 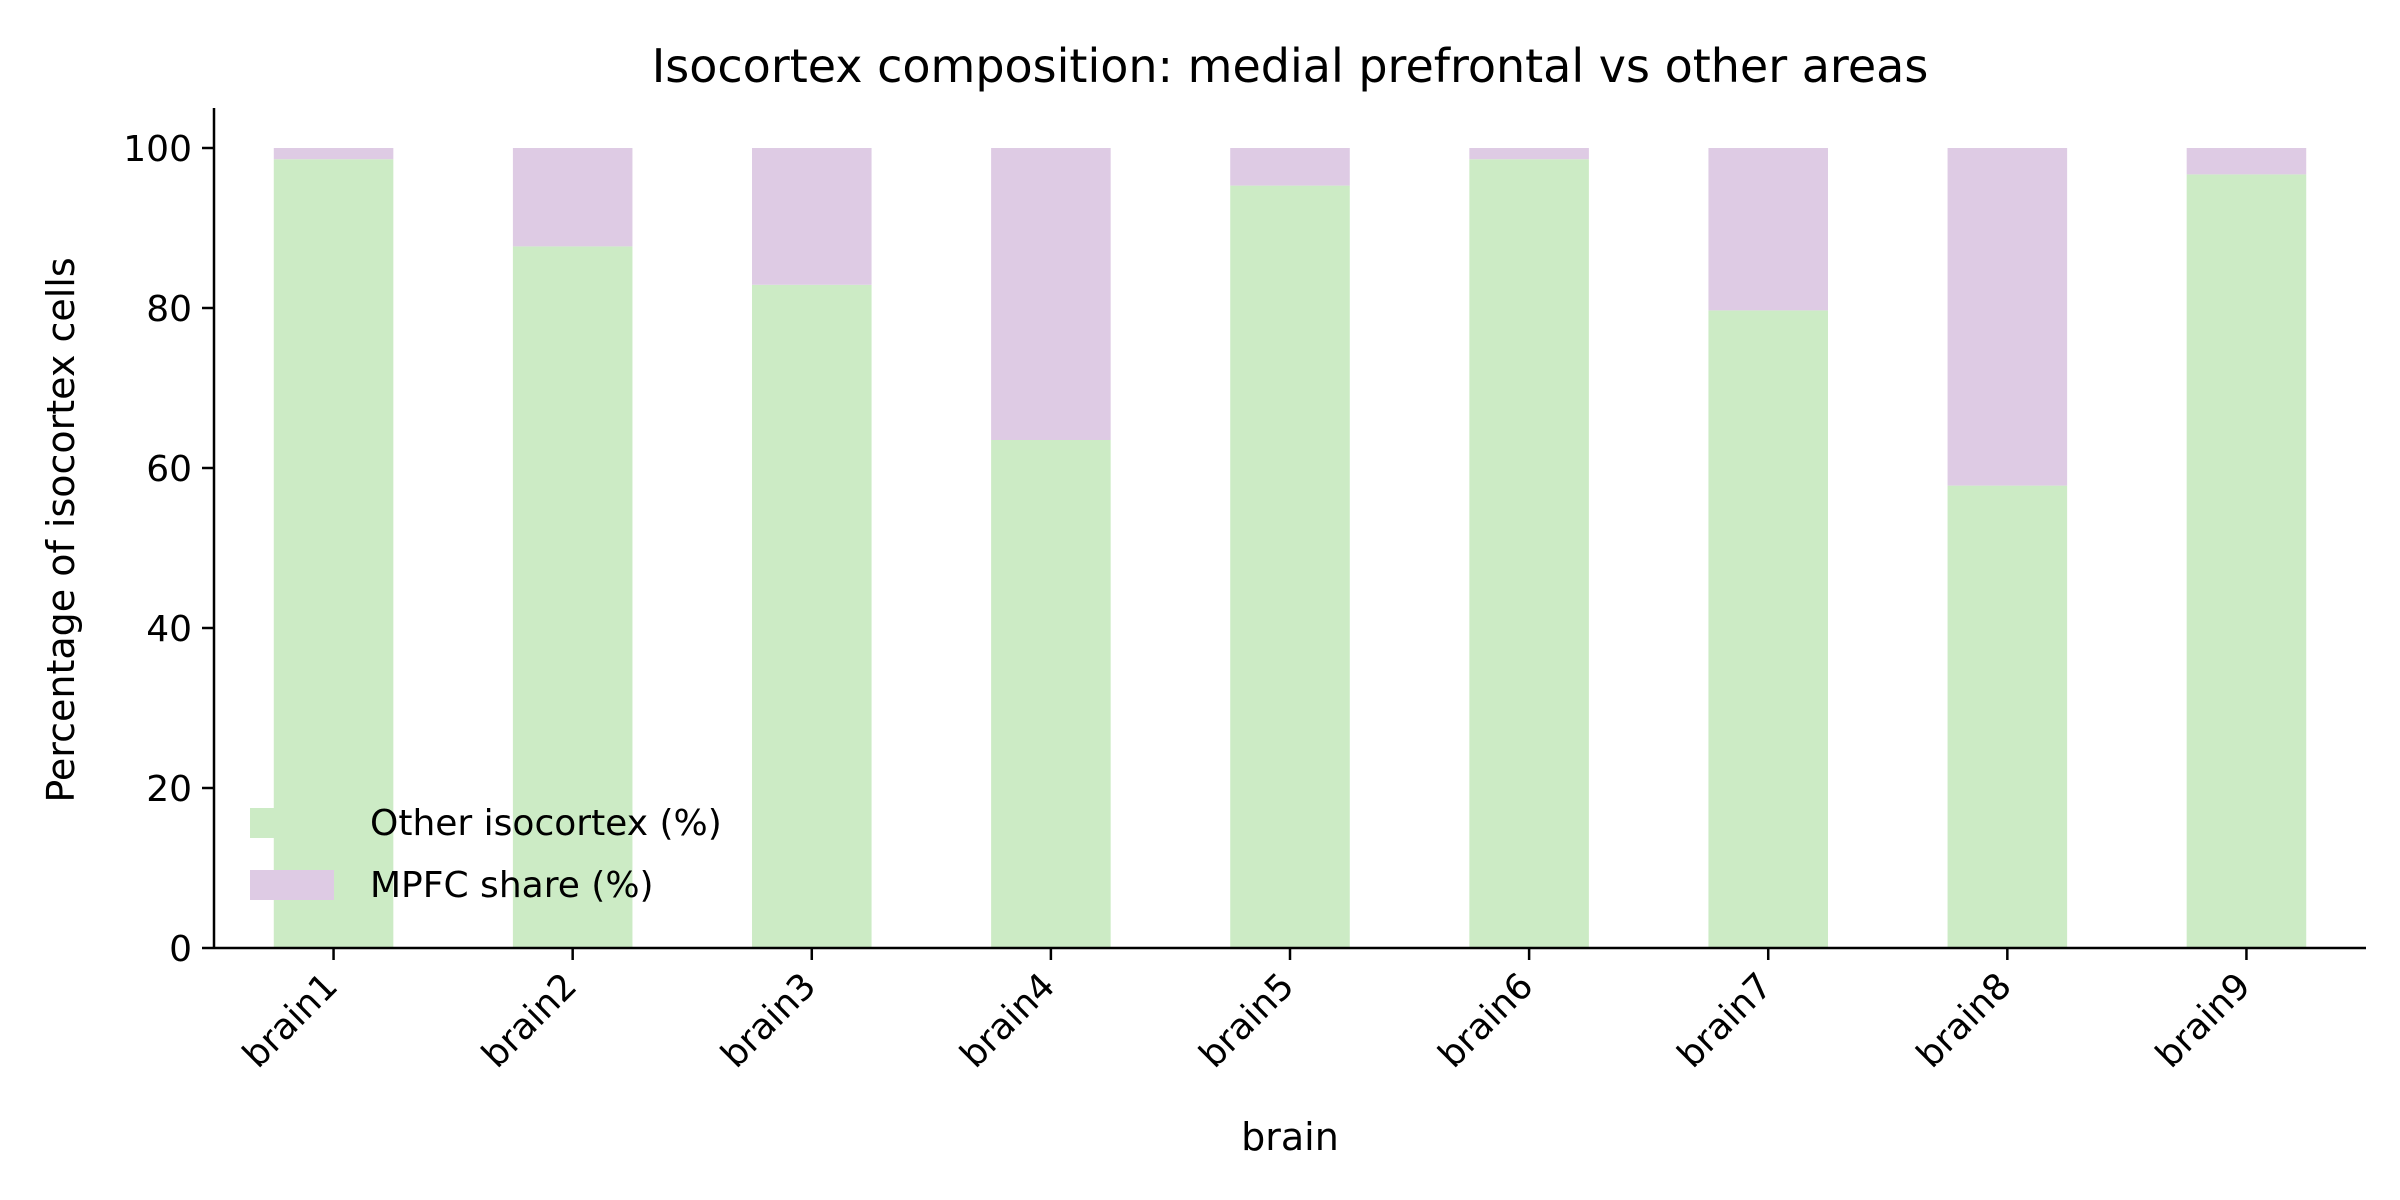 What do you see at coordinates (529, 1020) in the screenshot?
I see `x-tick-label: brain2` at bounding box center [529, 1020].